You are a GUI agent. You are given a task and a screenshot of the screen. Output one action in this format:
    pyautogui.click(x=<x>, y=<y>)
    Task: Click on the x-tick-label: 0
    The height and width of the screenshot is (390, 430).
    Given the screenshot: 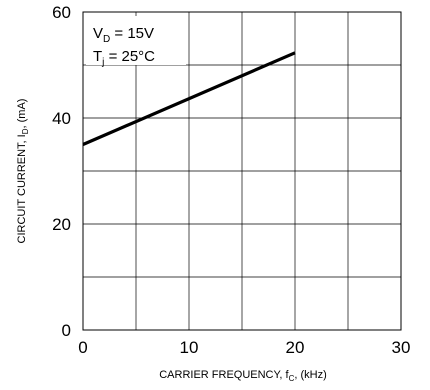 What is the action you would take?
    pyautogui.click(x=82, y=347)
    